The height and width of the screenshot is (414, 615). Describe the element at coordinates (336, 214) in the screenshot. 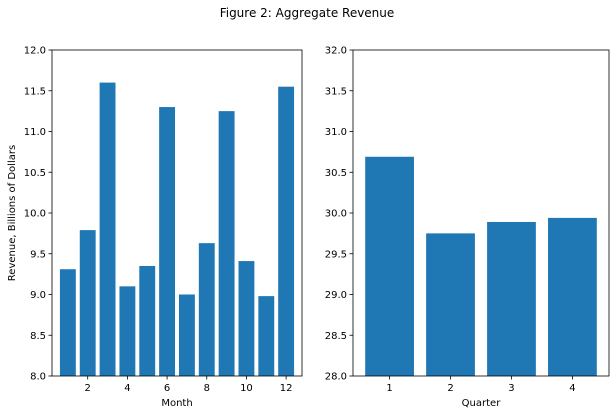

I see `y-tick-label: 30.0` at that location.